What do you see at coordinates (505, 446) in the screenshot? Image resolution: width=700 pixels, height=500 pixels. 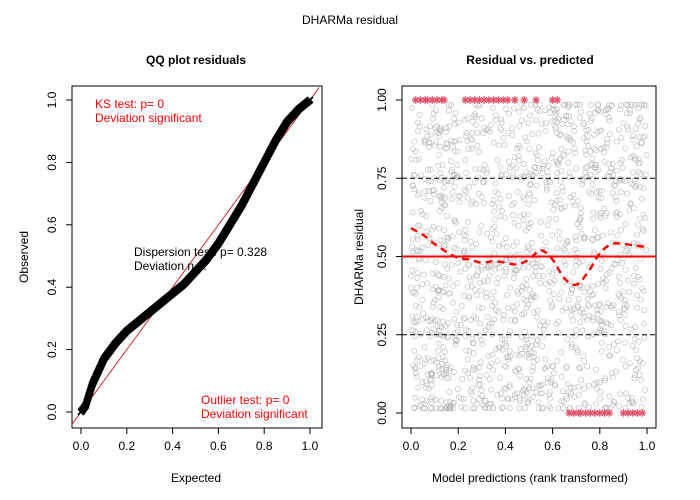 I see `residual-xtick-label: 0.4` at bounding box center [505, 446].